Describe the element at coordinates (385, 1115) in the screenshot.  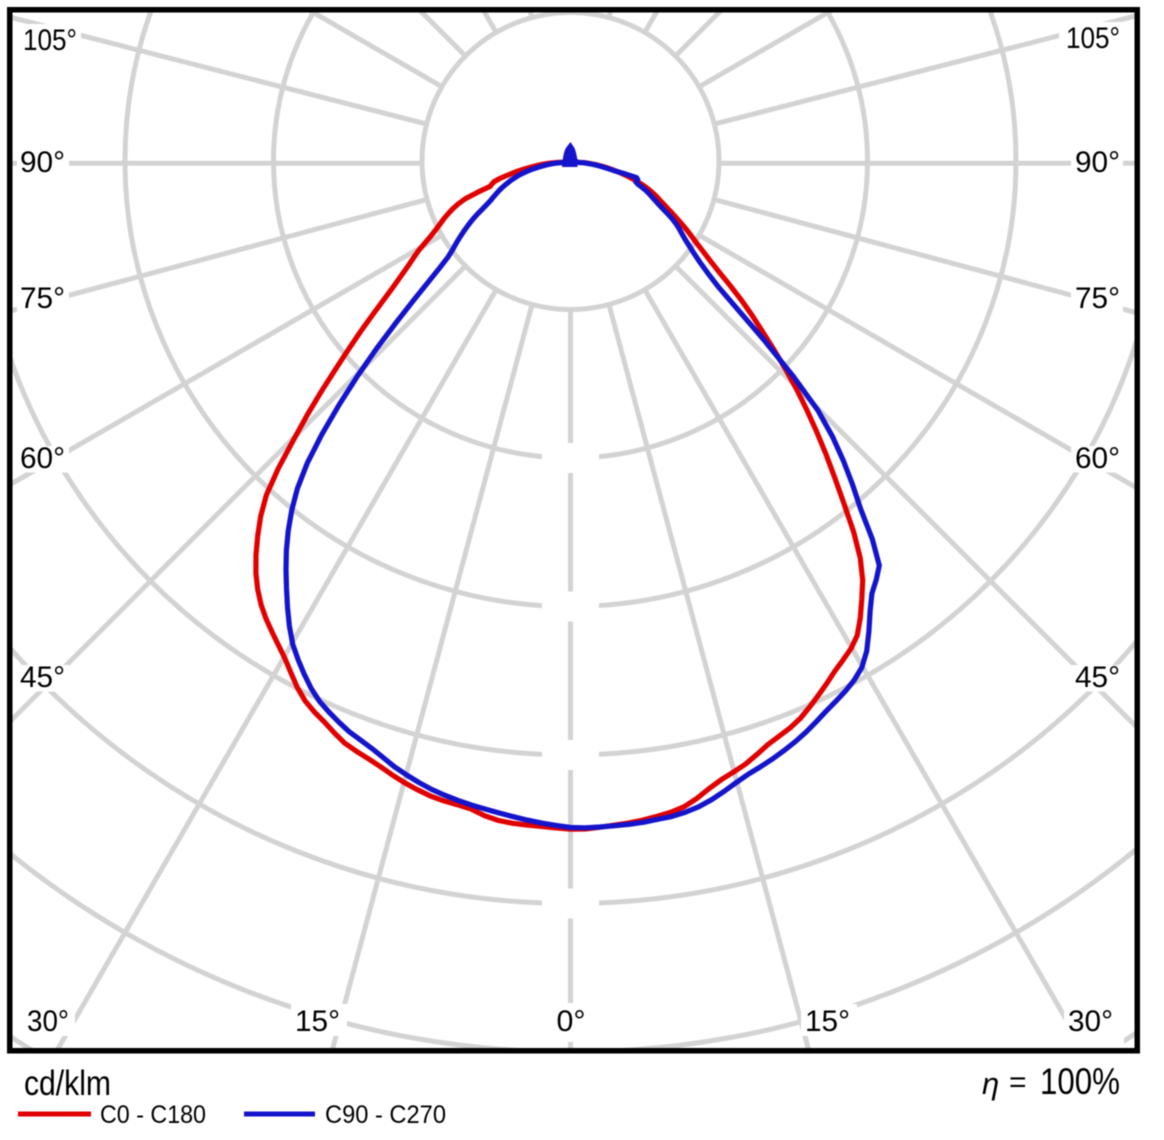
I see `svg-text: C90 - C270` at that location.